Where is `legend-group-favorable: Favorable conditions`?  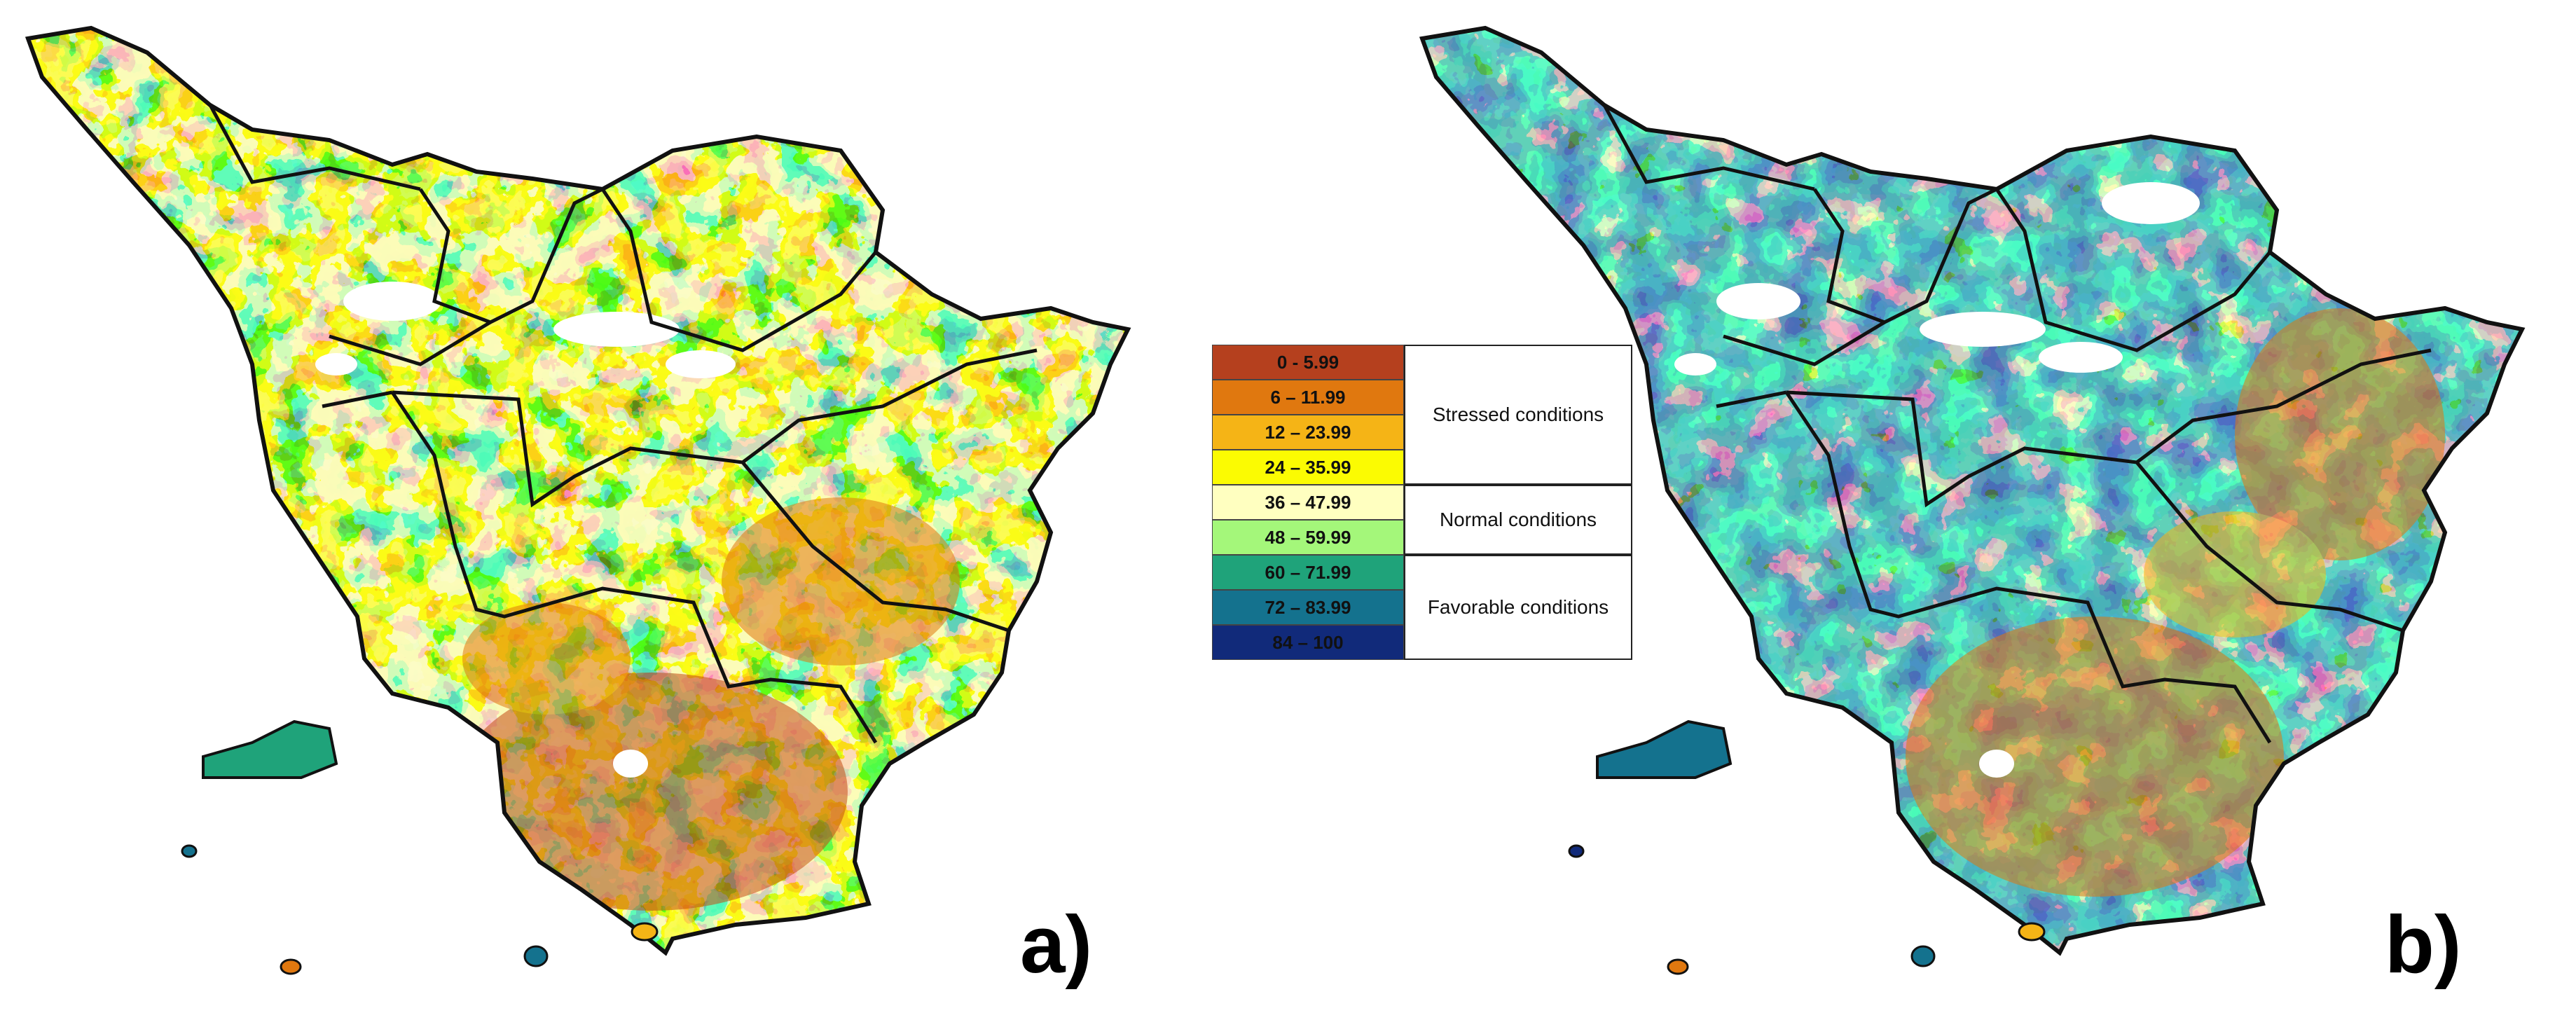 legend-group-favorable: Favorable conditions is located at coordinates (1518, 607).